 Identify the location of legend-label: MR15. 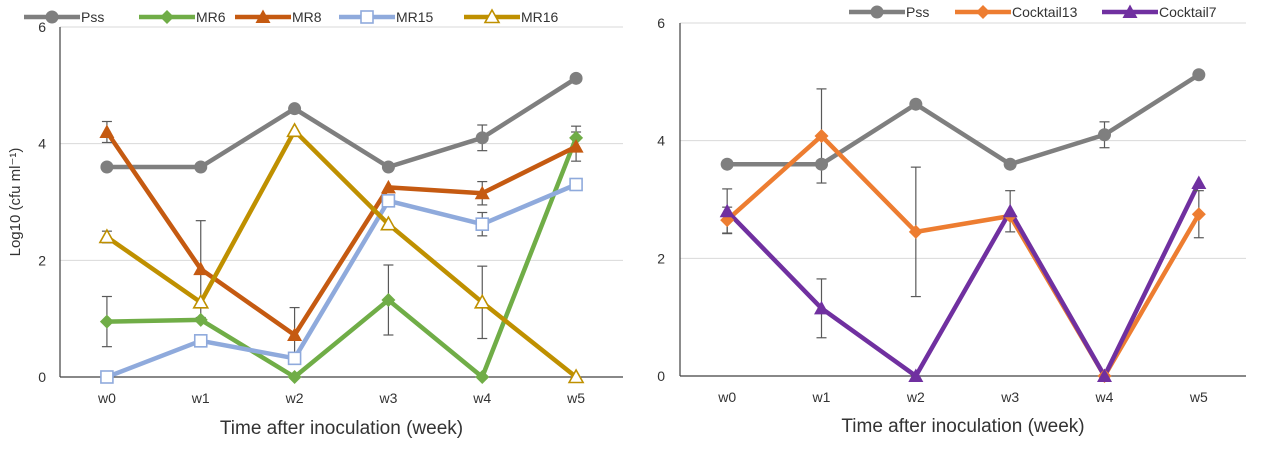
(415, 17).